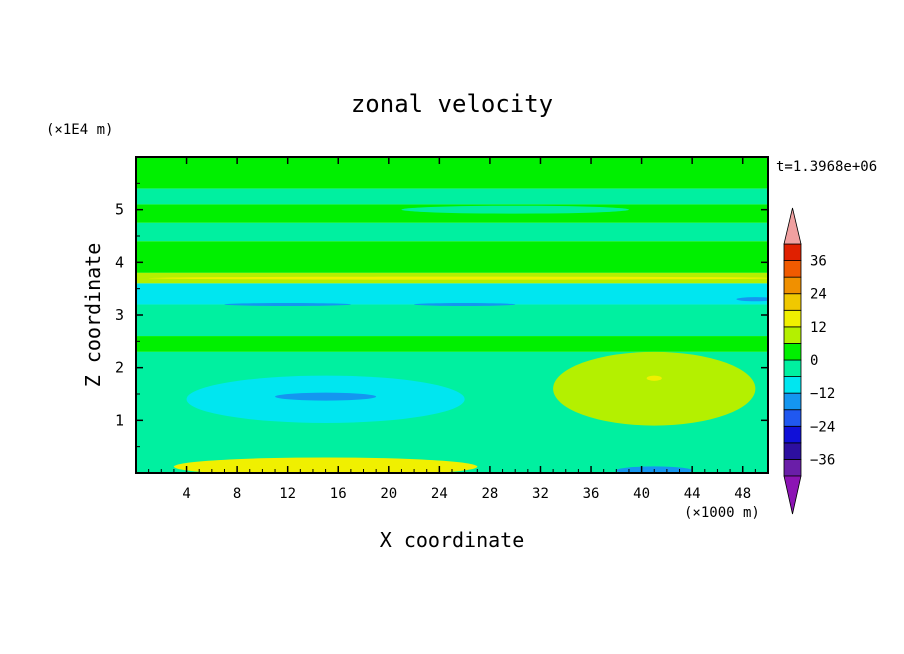  What do you see at coordinates (792, 226) in the screenshot?
I see `colorbar-over-arrow` at bounding box center [792, 226].